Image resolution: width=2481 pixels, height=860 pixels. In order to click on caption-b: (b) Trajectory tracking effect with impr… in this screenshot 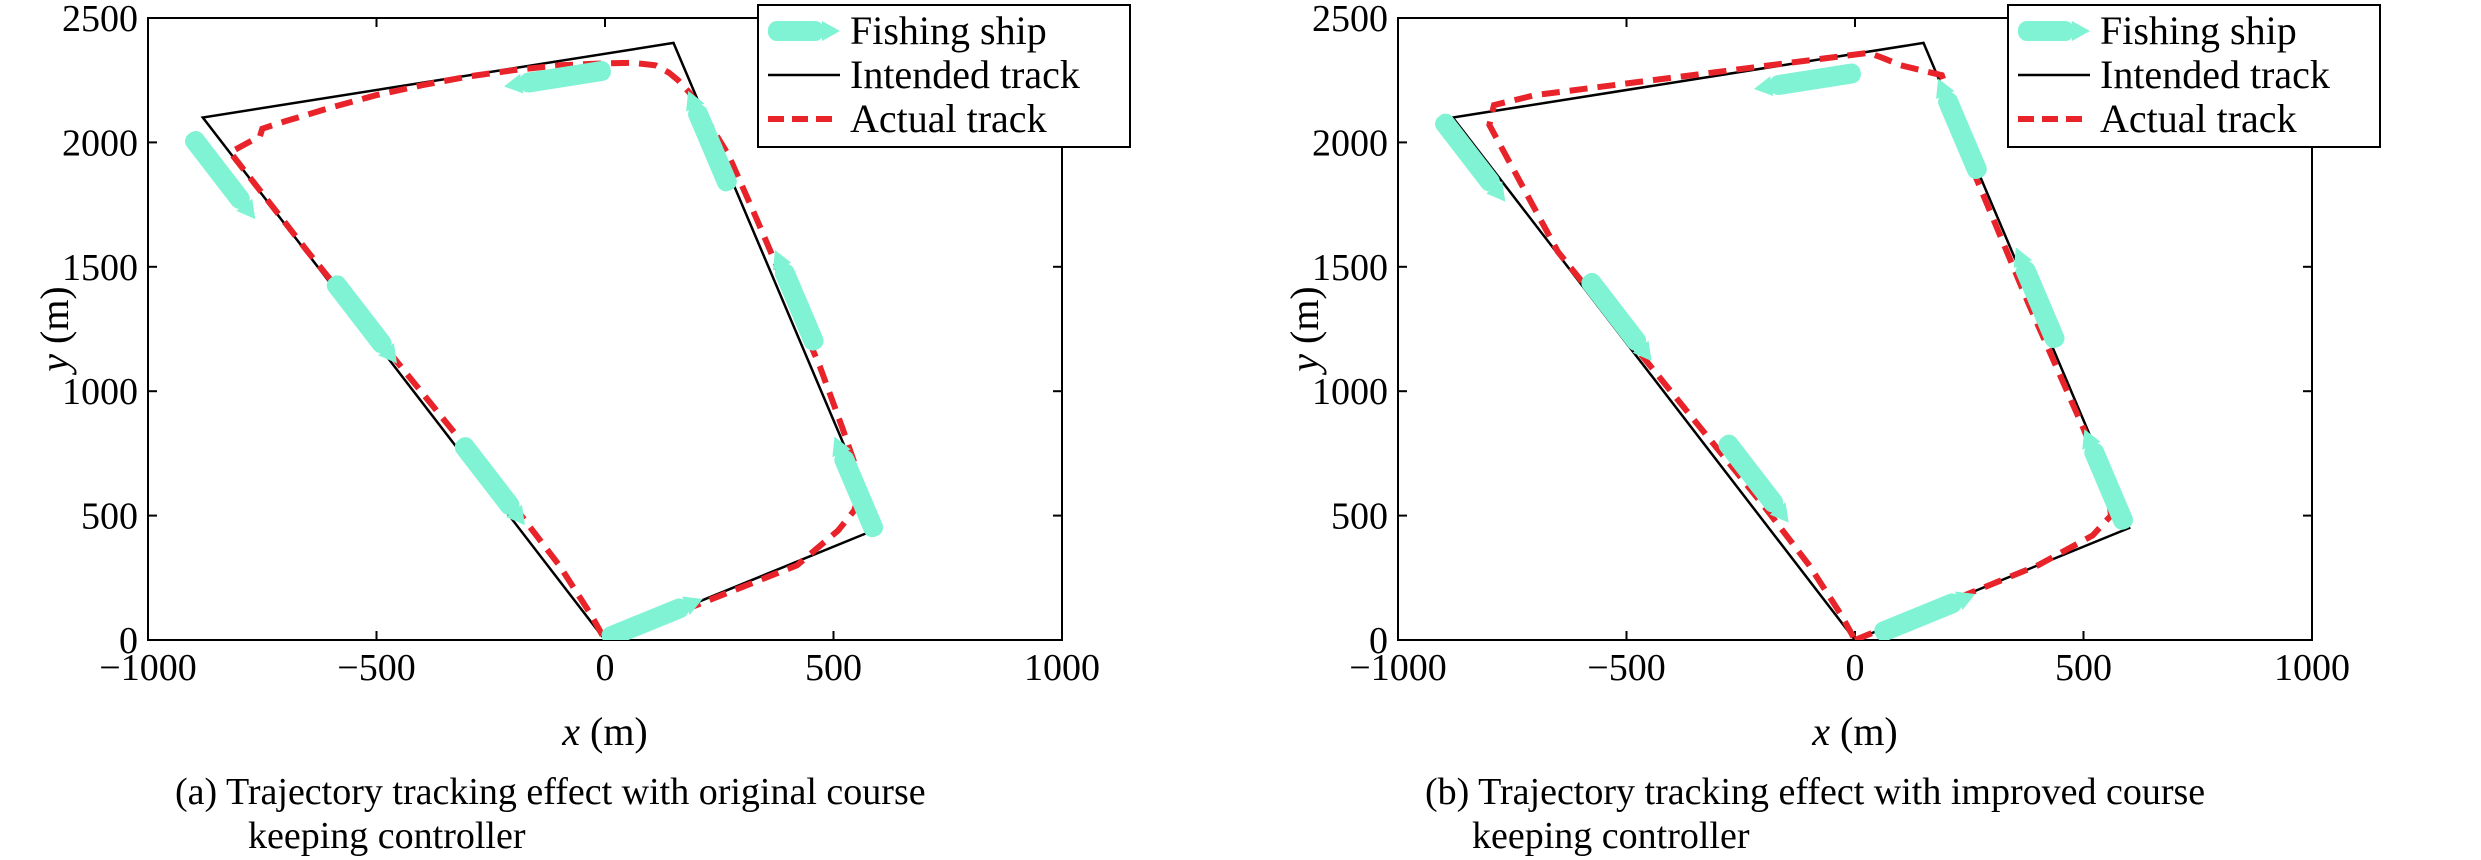, I will do `click(1815, 792)`.